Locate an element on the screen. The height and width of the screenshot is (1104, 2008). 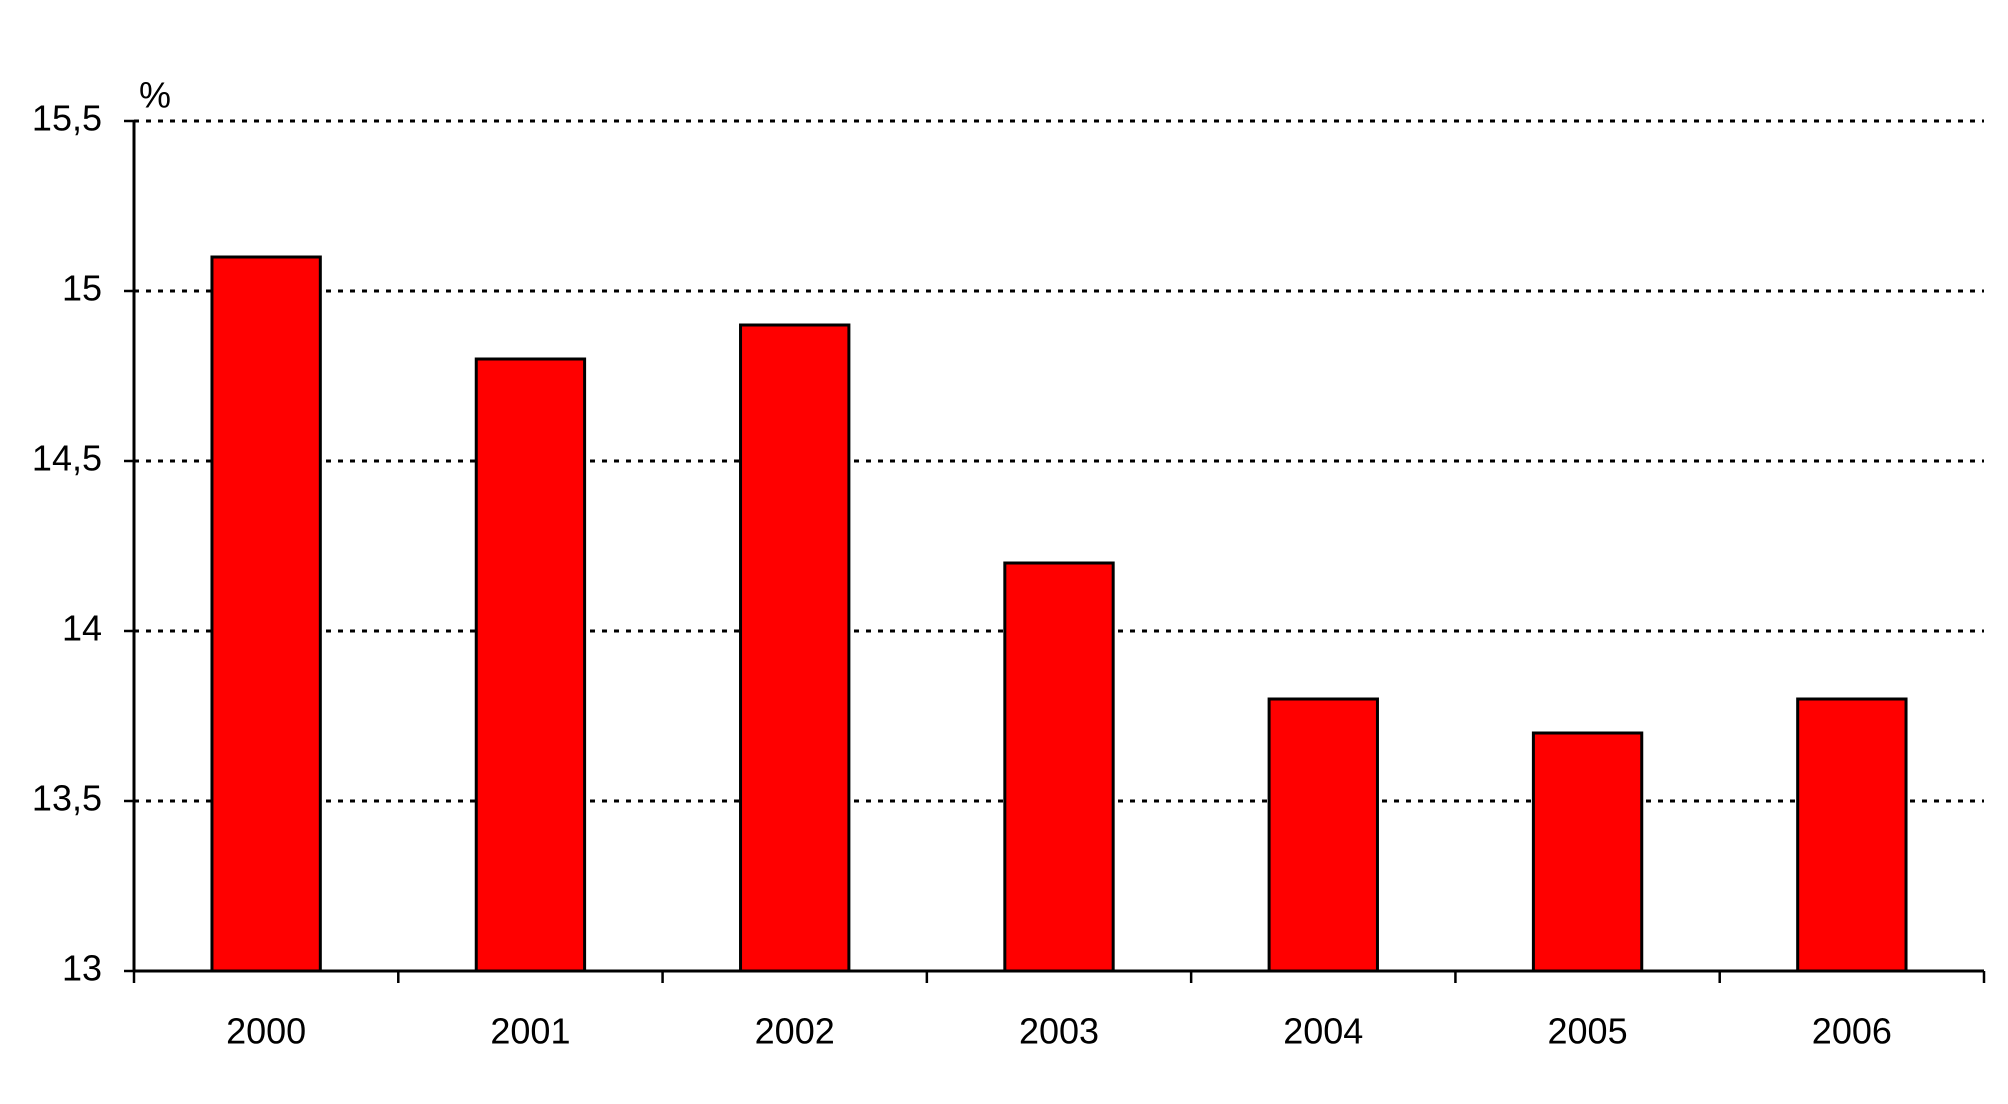
y-tick-label: 15,5 is located at coordinates (67, 118).